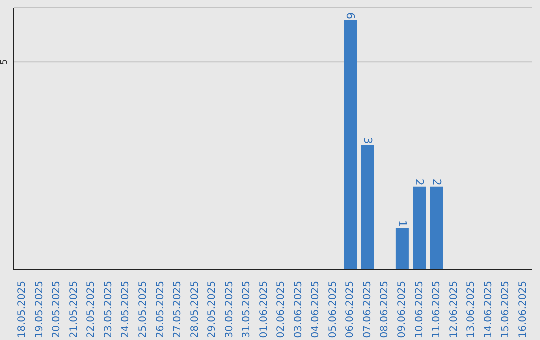  What do you see at coordinates (472, 309) in the screenshot?
I see `x-tick-label: 13.06.2025` at bounding box center [472, 309].